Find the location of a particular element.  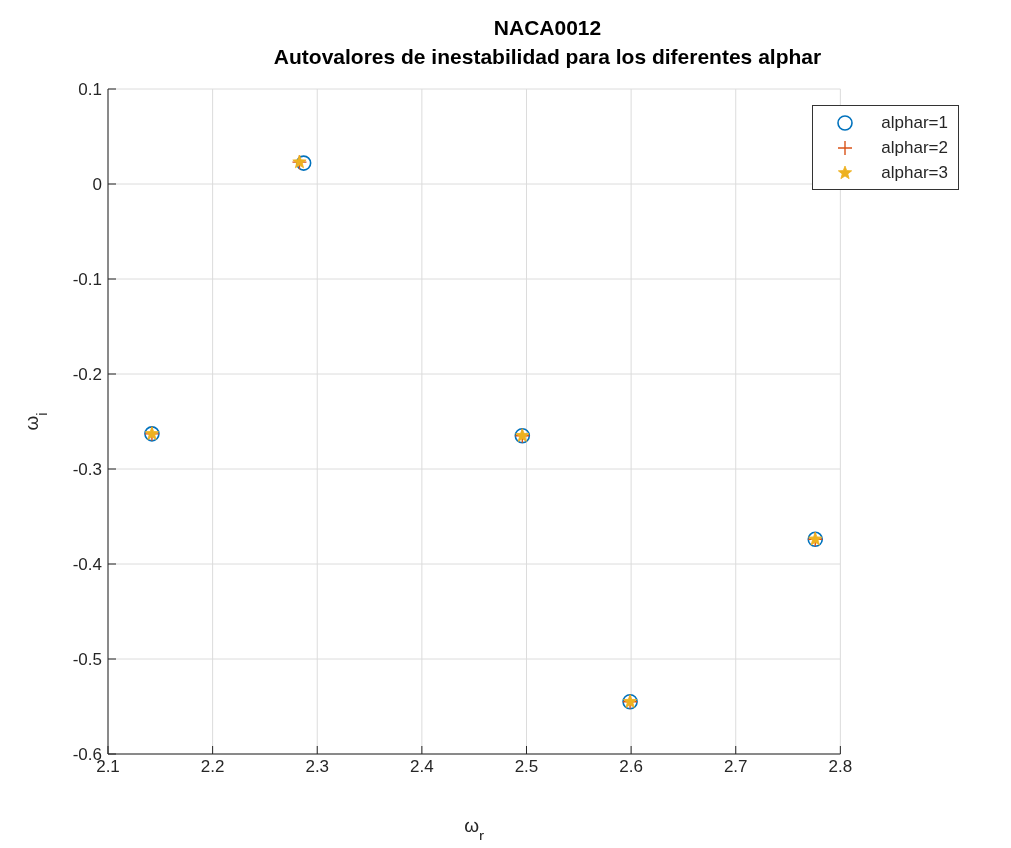

x-axis-title: ω$_{r}$ is located at coordinates (474, 829).